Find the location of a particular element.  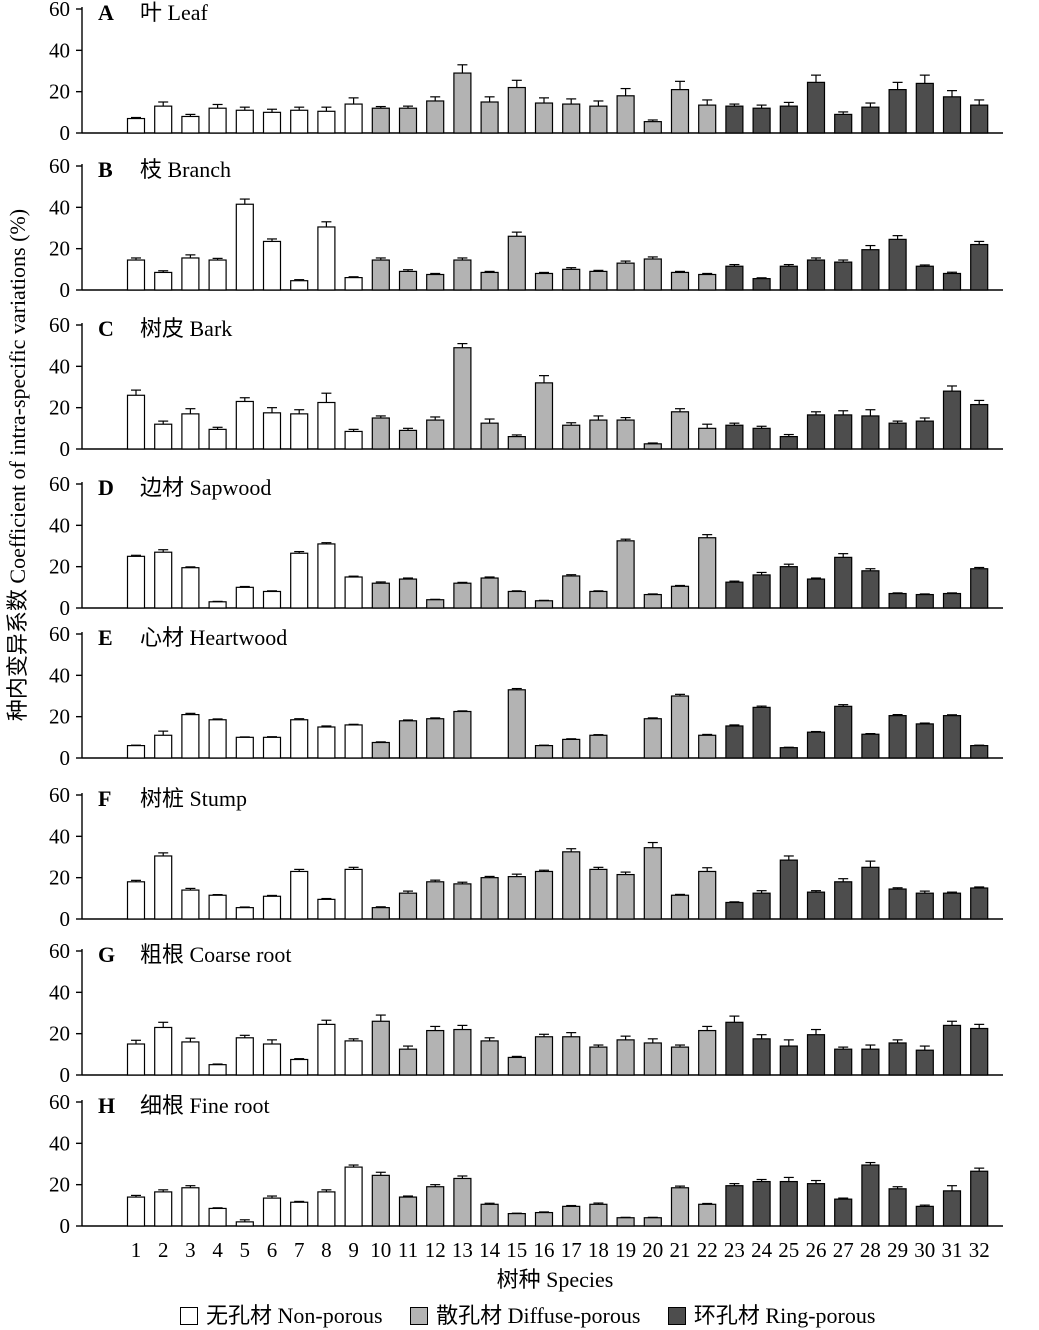

panel-letter: E is located at coordinates (105, 637).